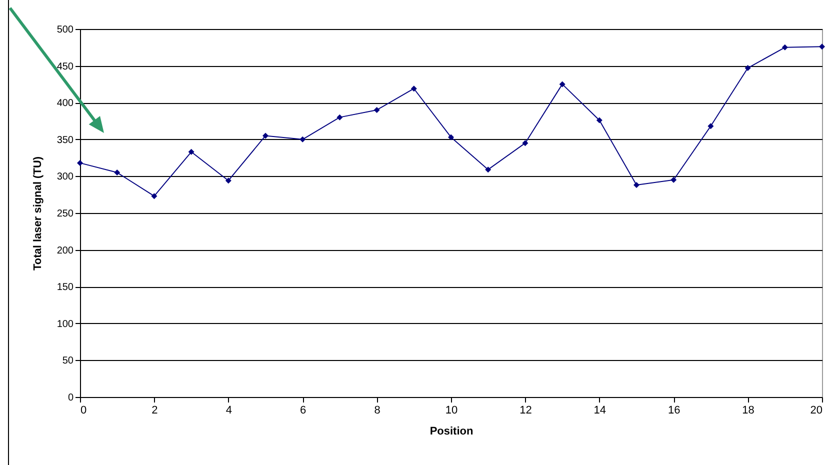  What do you see at coordinates (65, 140) in the screenshot?
I see `y-tick-label: 350` at bounding box center [65, 140].